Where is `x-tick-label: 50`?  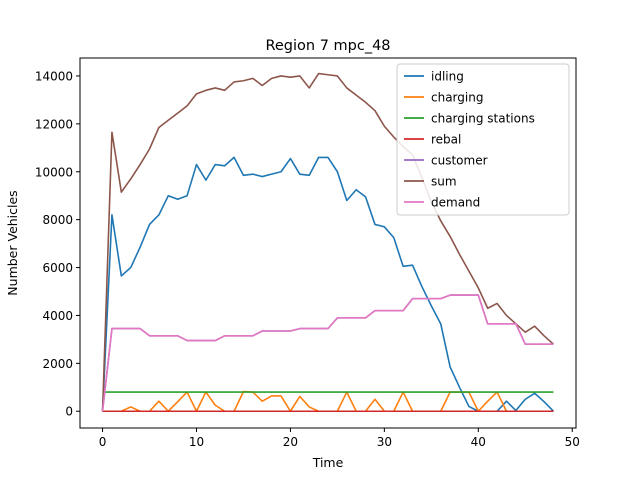
x-tick-label: 50 is located at coordinates (572, 442).